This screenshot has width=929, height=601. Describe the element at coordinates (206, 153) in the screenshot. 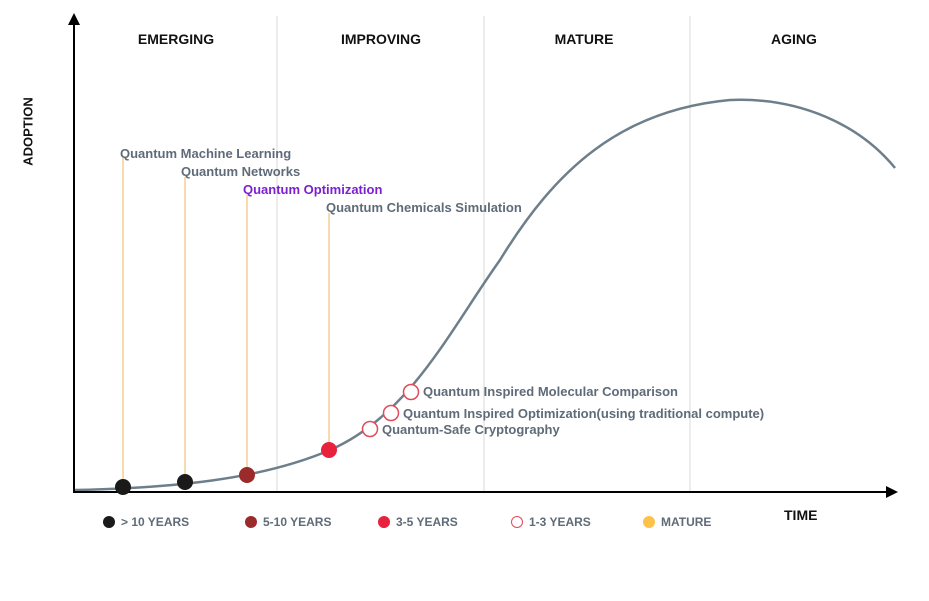

I see `tech-label-quantum-machine-learning: Quantum Machine Learning` at that location.